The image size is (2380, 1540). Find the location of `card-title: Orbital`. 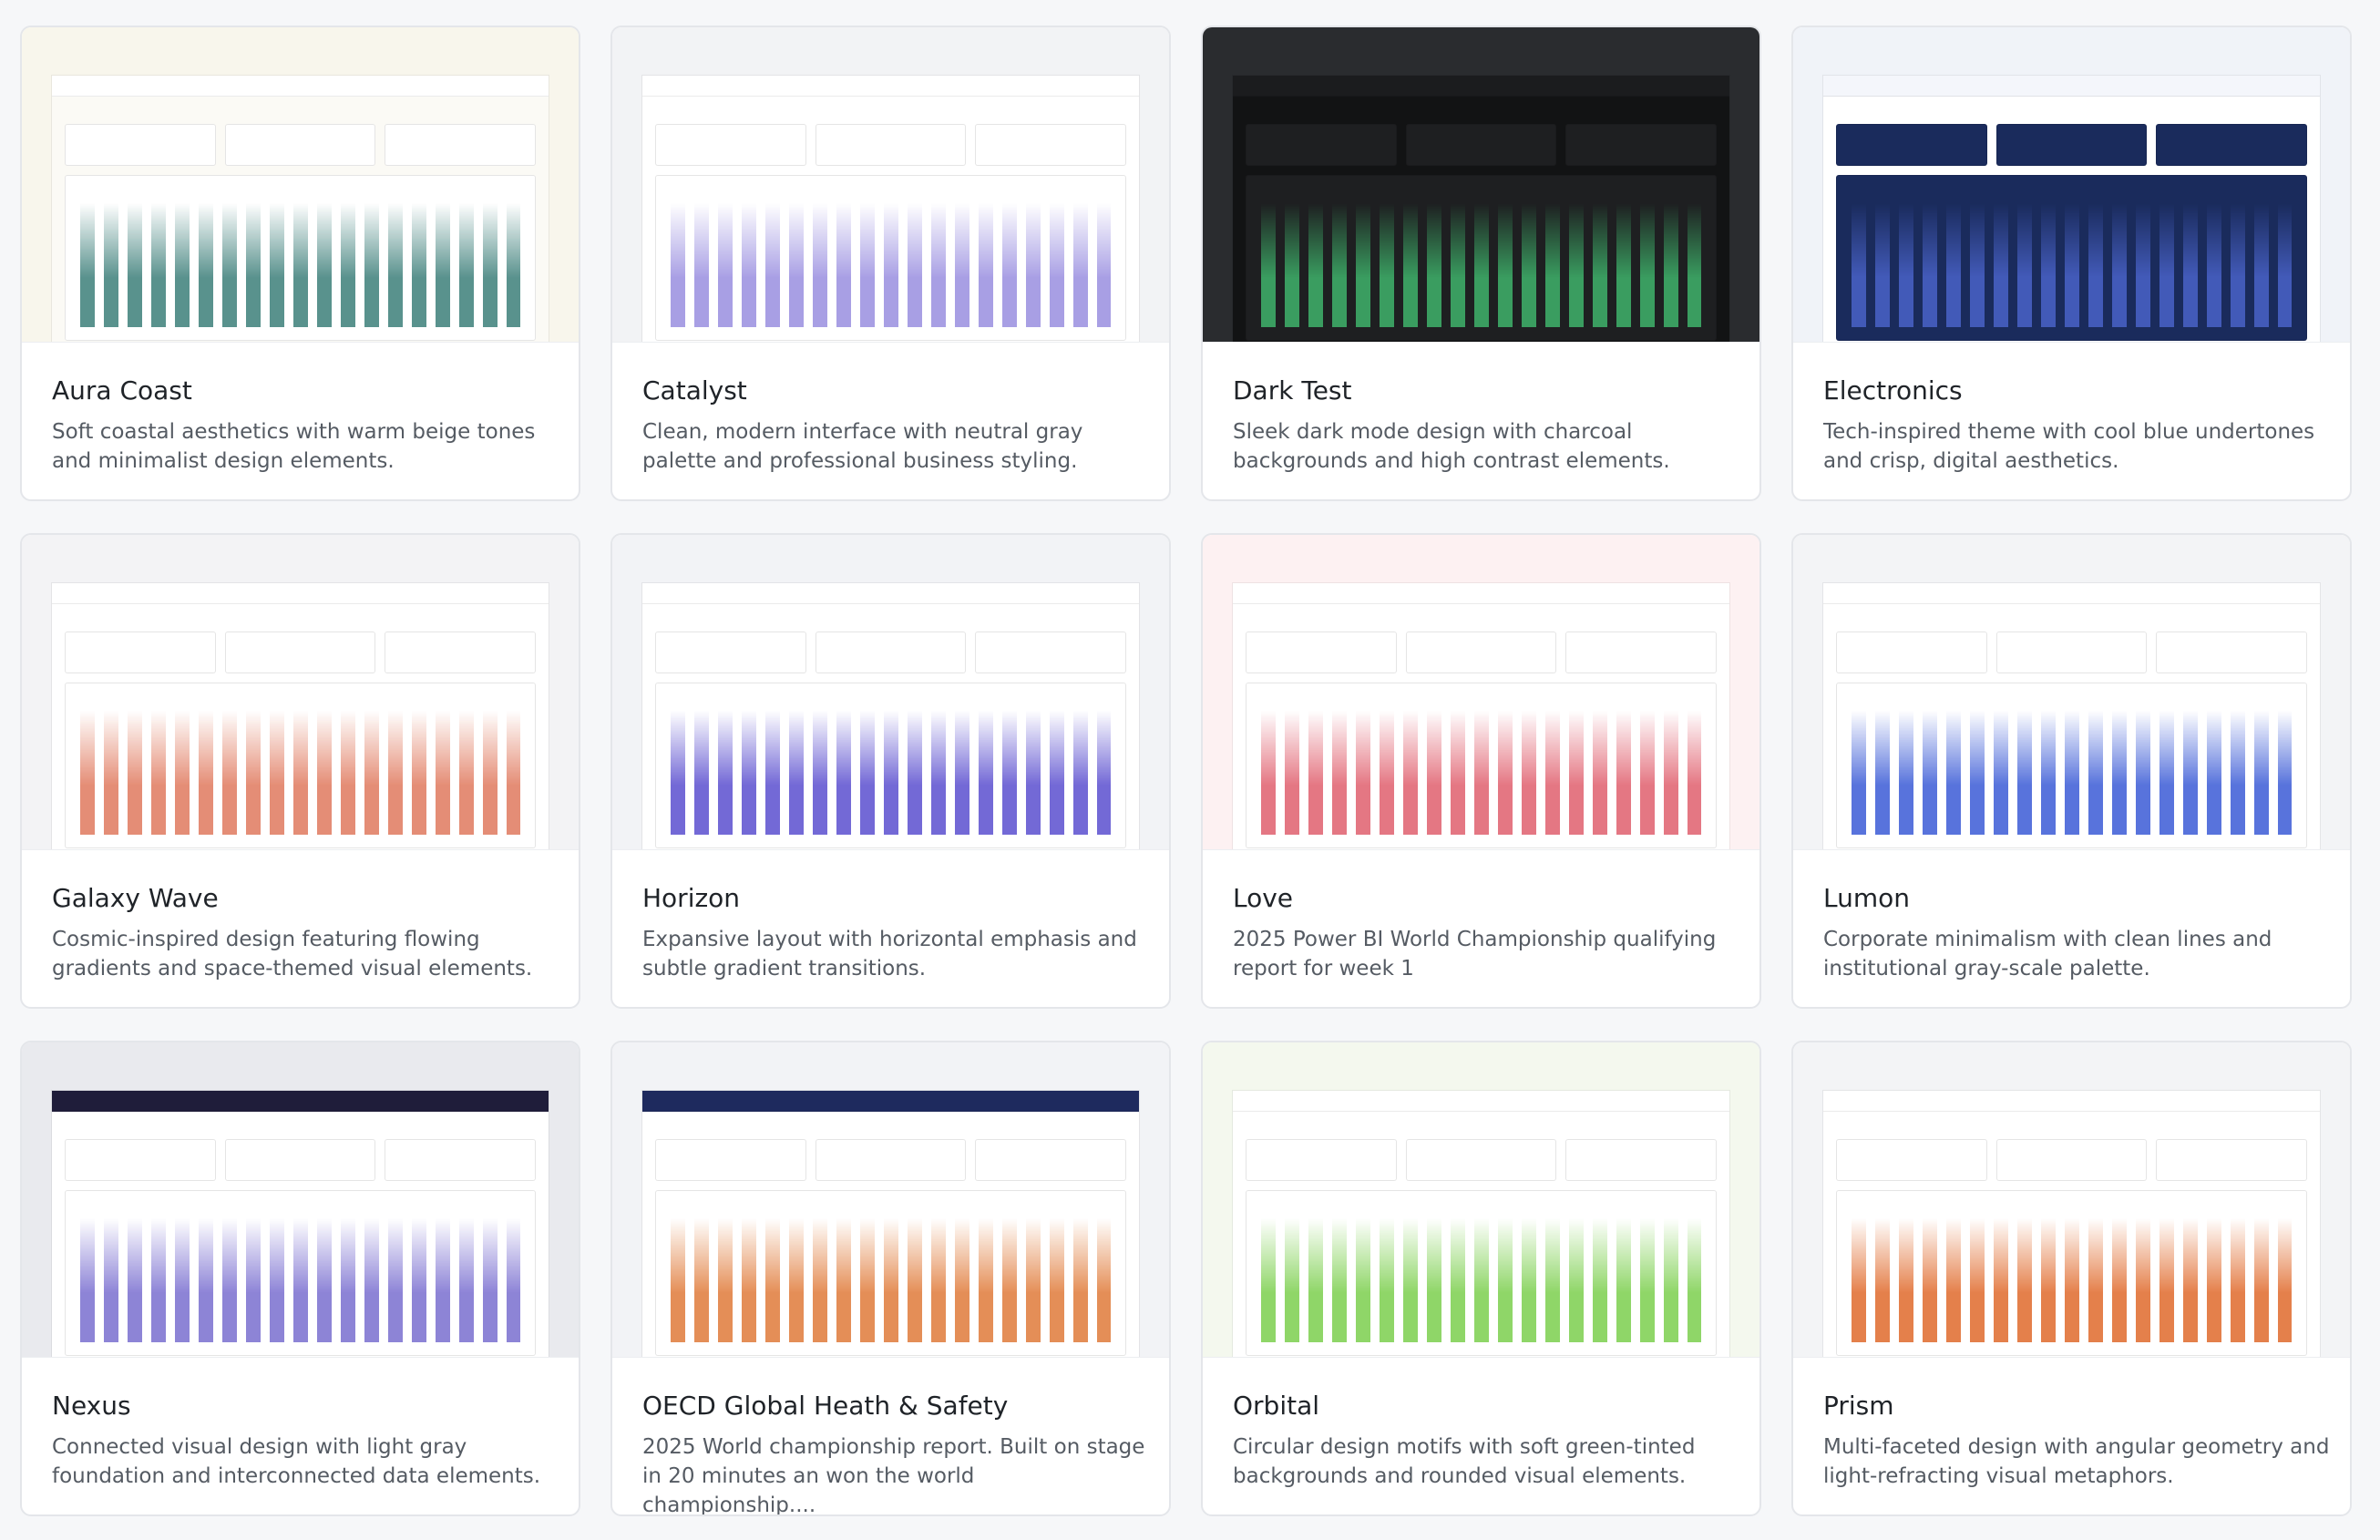

card-title: Orbital is located at coordinates (1276, 1406).